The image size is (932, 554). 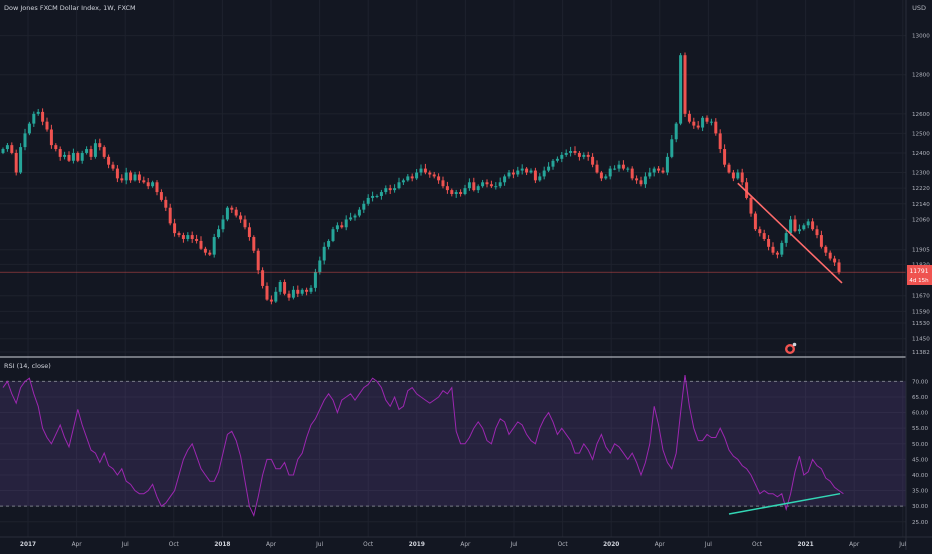 I want to click on rsi-title: RSI (14, close), so click(x=27, y=366).